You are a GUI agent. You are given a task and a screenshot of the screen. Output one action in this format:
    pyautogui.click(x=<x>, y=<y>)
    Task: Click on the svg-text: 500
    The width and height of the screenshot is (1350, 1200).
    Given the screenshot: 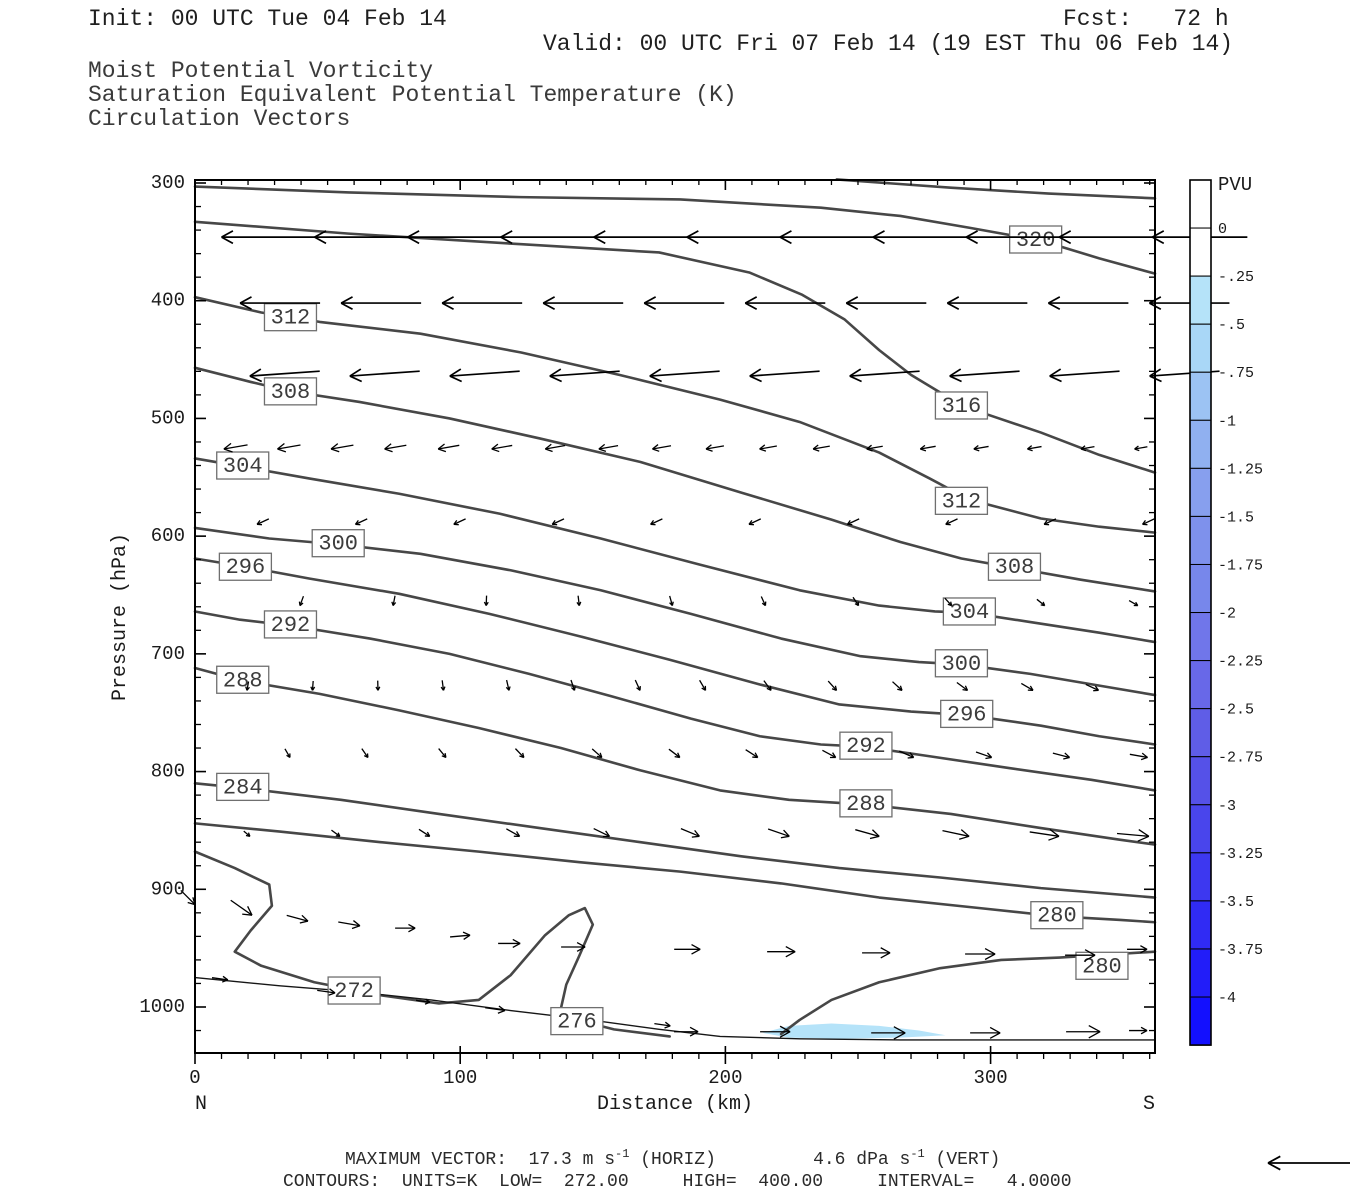 What is the action you would take?
    pyautogui.click(x=168, y=418)
    